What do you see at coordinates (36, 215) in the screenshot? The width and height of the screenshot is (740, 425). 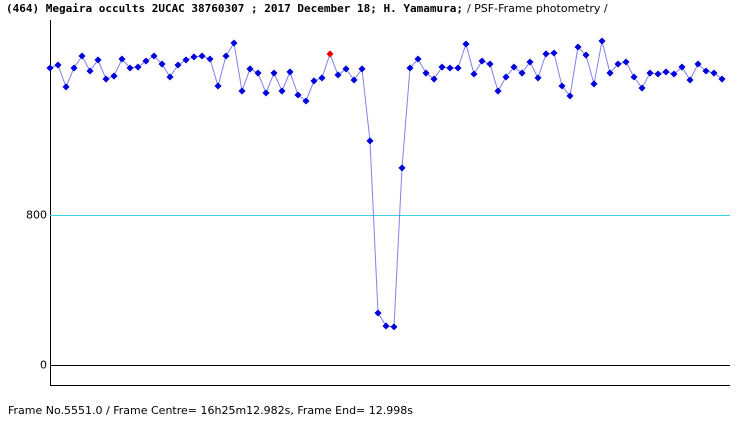 I see `y-tick-label: 800` at bounding box center [36, 215].